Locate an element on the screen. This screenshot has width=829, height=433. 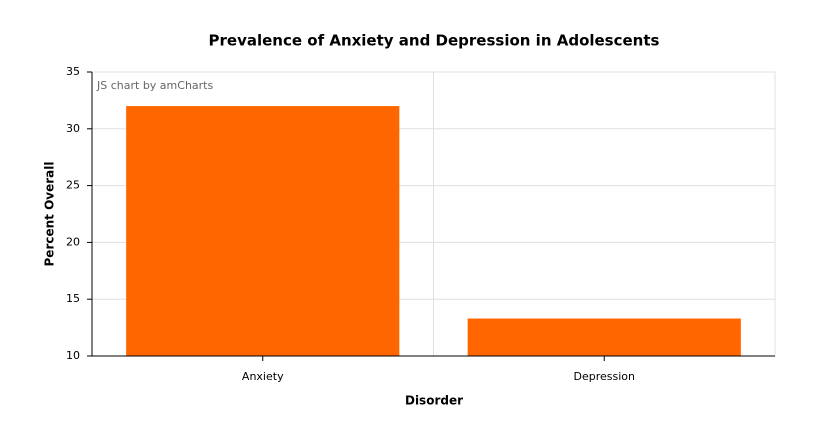
y-tick-label: 35 is located at coordinates (73, 71).